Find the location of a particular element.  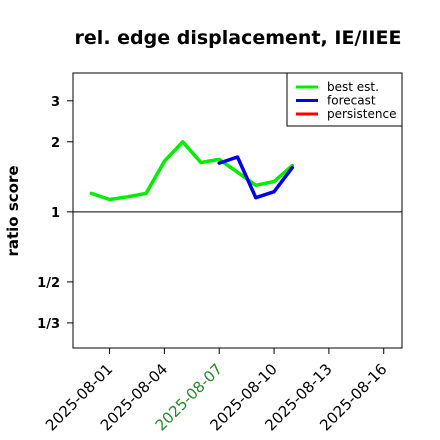

series-layer is located at coordinates (192, 171).